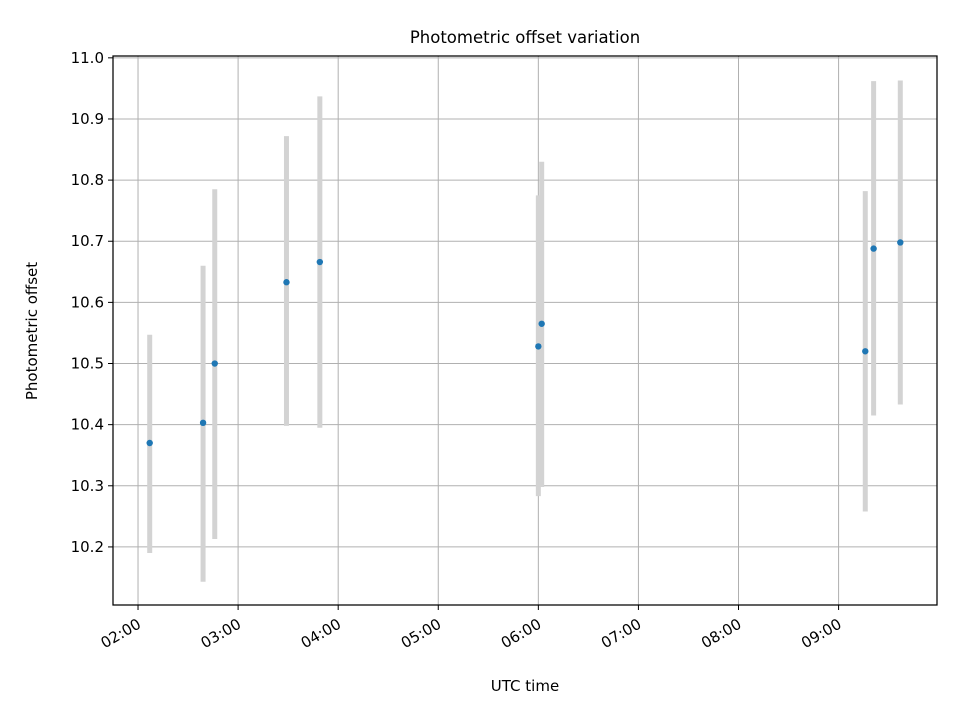 Image resolution: width=960 pixels, height=720 pixels. Describe the element at coordinates (221, 633) in the screenshot. I see `x-tick-label: 03:00` at that location.